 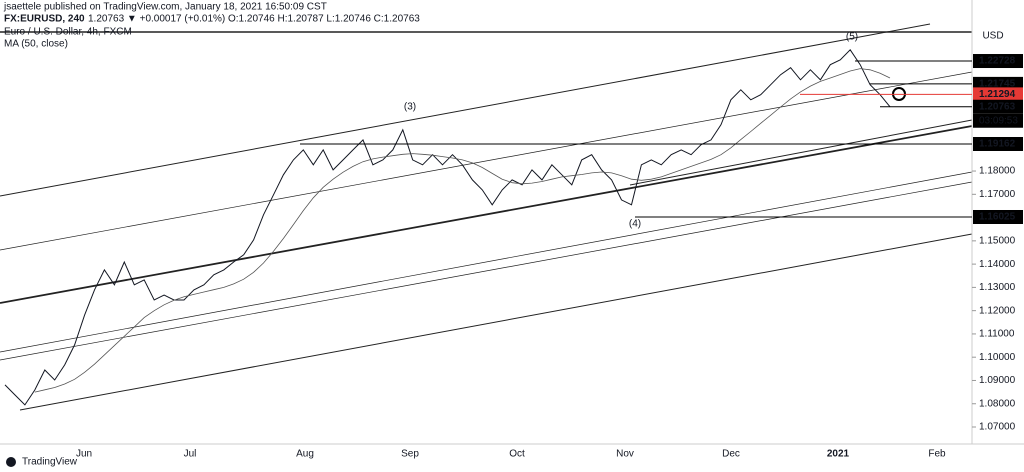 I want to click on instrument: Euro / U.S. Dollar, 4h, FXCM, so click(x=68, y=32).